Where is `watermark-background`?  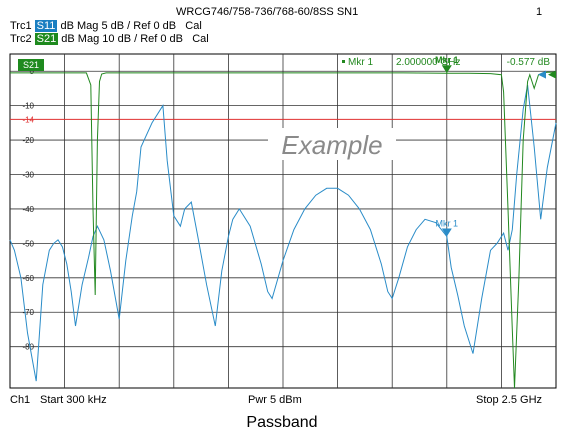
watermark-background is located at coordinates (332, 144).